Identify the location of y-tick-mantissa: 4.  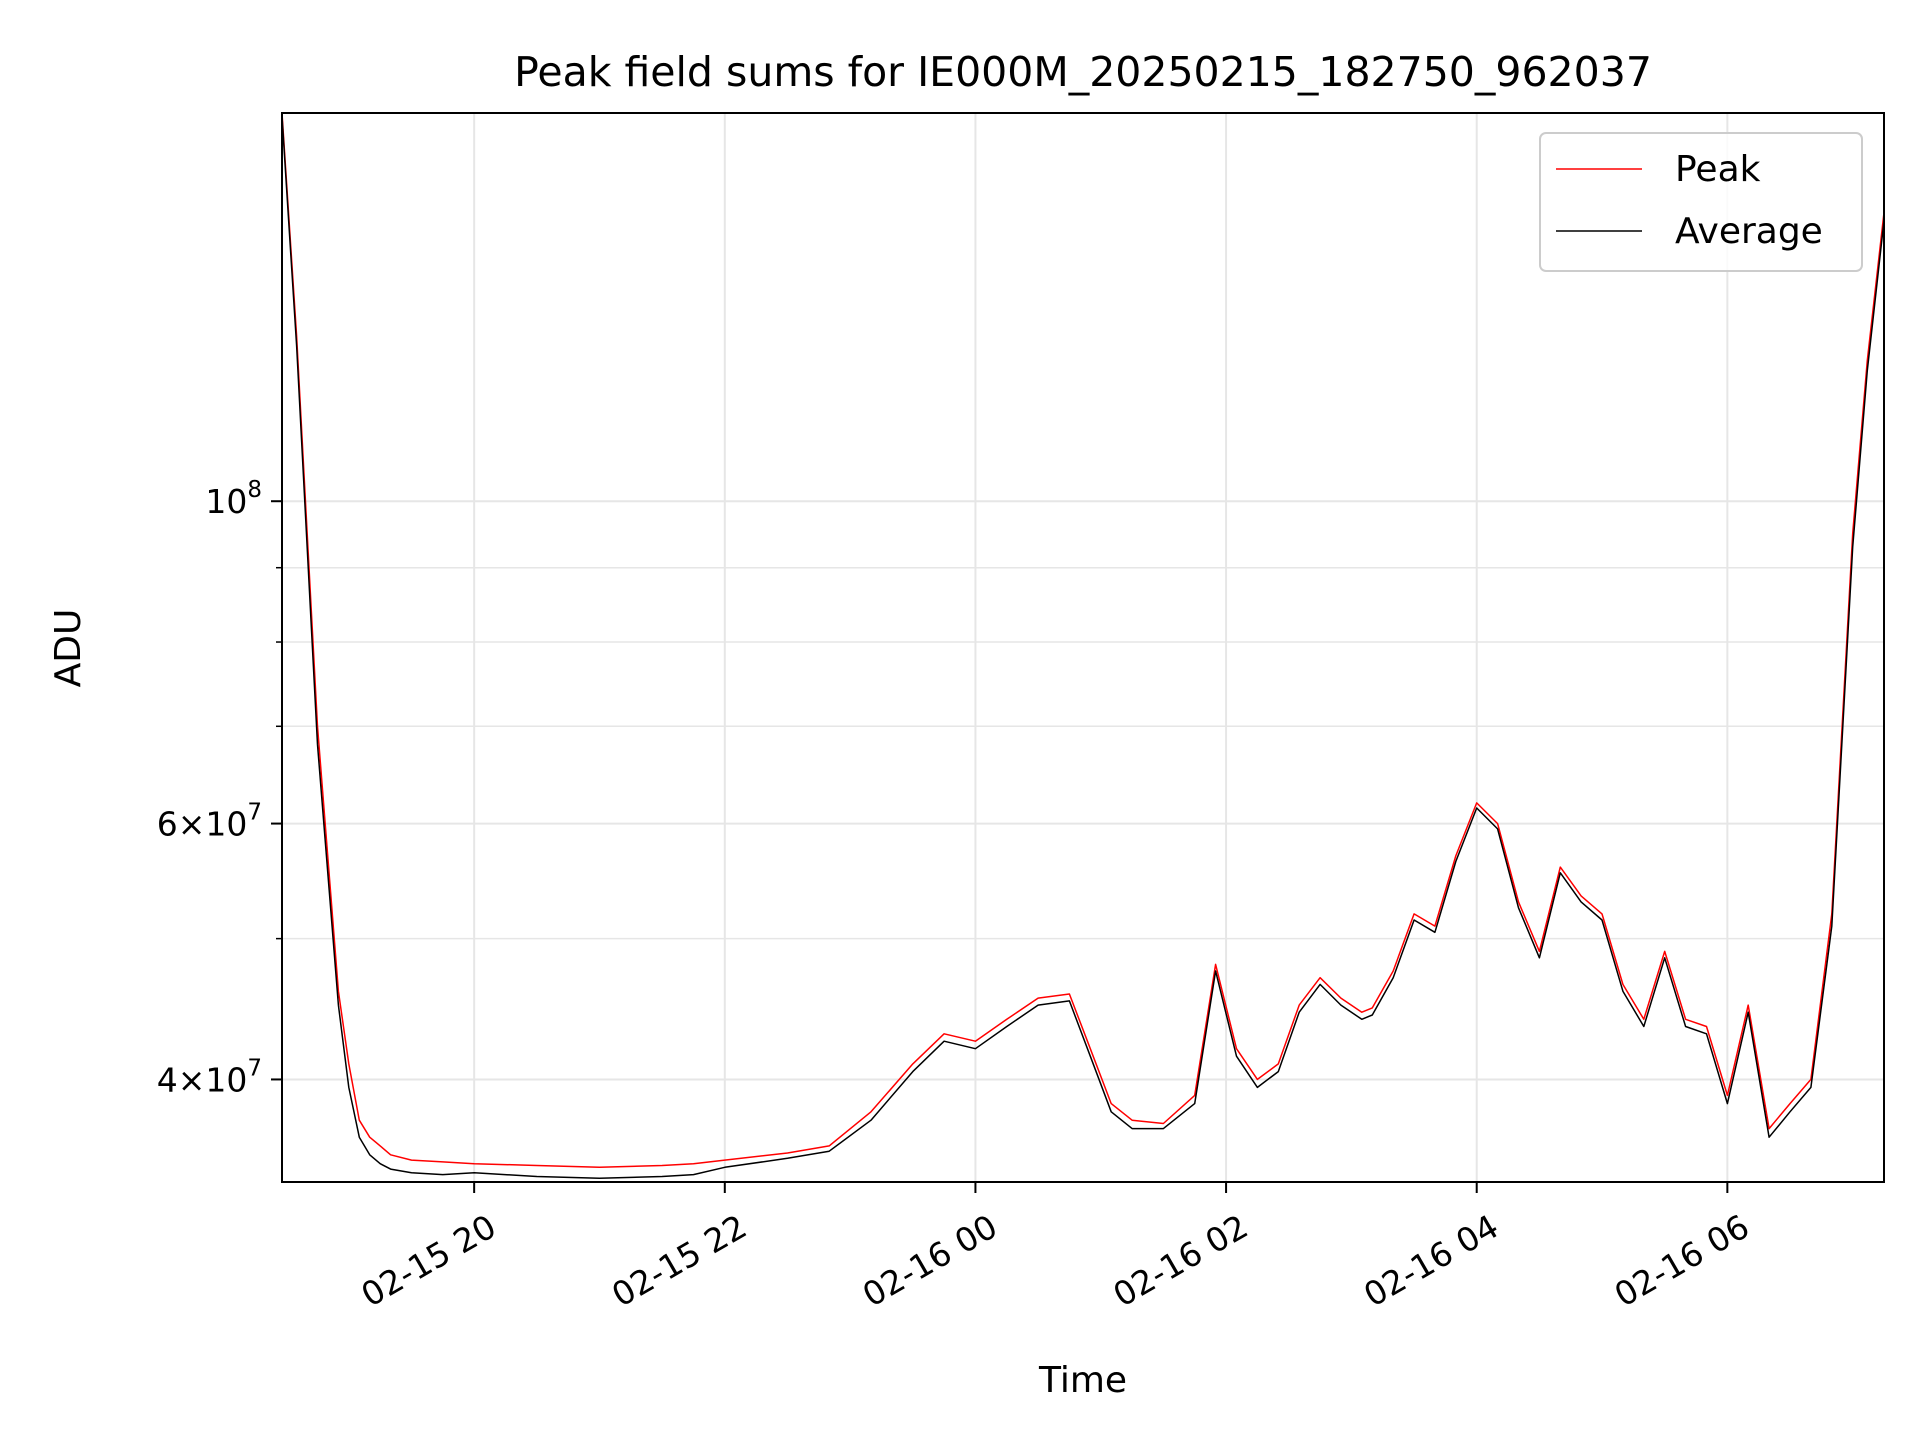
(167, 1079).